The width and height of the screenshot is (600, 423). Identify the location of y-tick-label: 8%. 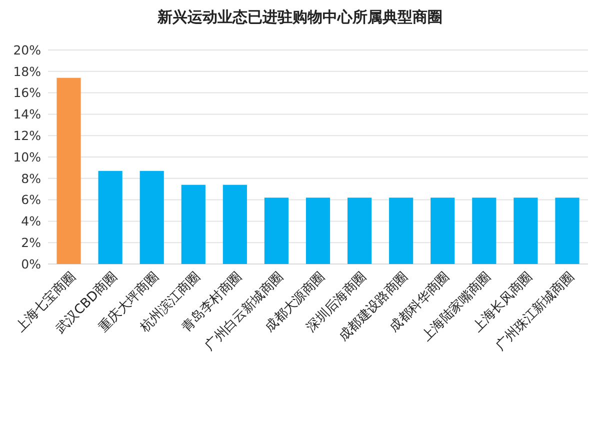
(31, 178).